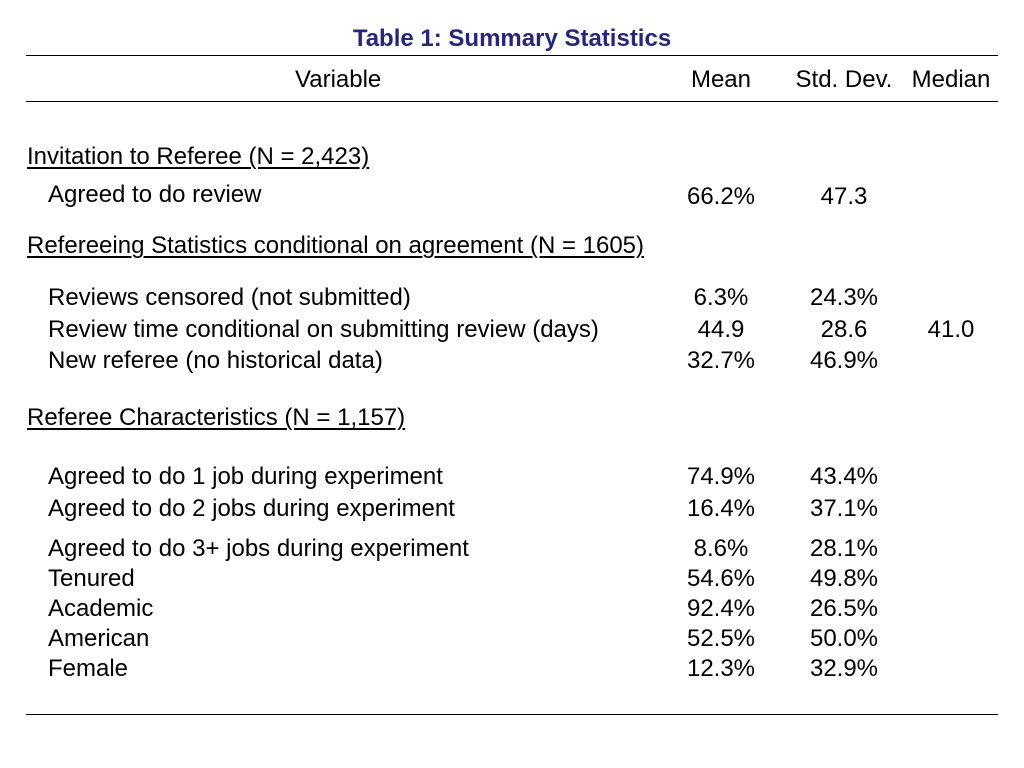  I want to click on top-rule, so click(512, 55).